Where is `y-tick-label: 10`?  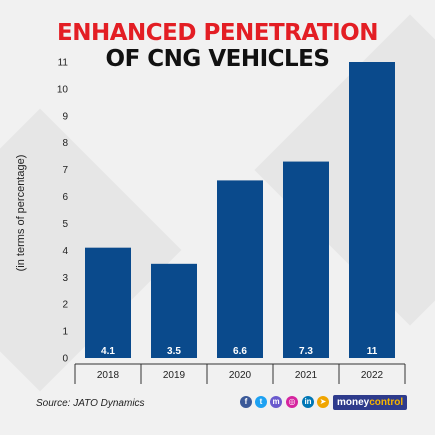
y-tick-label: 10 is located at coordinates (63, 89).